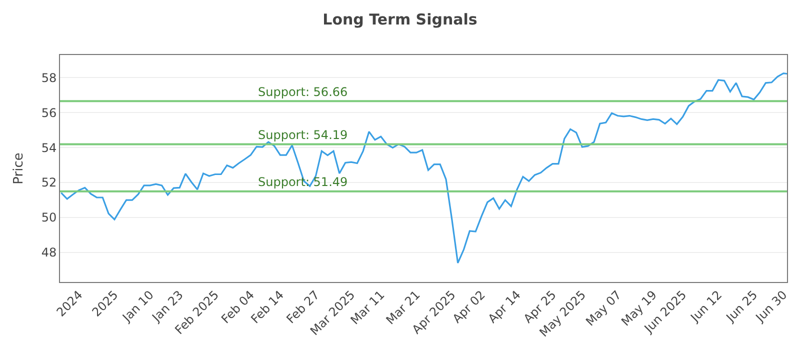 This screenshot has width=800, height=350. What do you see at coordinates (706, 307) in the screenshot?
I see `x-tick-label: Jun 12` at bounding box center [706, 307].